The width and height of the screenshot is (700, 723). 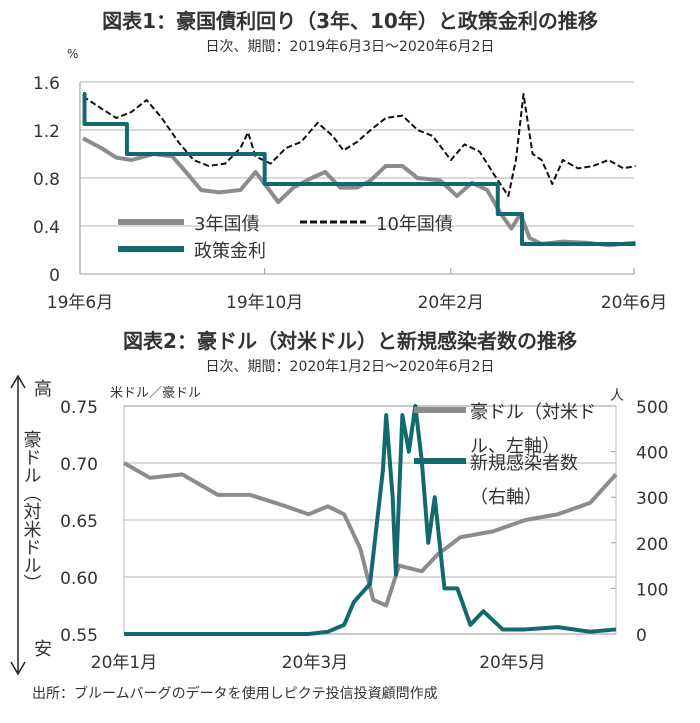 What do you see at coordinates (652, 590) in the screenshot?
I see `y-right-tick-label: 100` at bounding box center [652, 590].